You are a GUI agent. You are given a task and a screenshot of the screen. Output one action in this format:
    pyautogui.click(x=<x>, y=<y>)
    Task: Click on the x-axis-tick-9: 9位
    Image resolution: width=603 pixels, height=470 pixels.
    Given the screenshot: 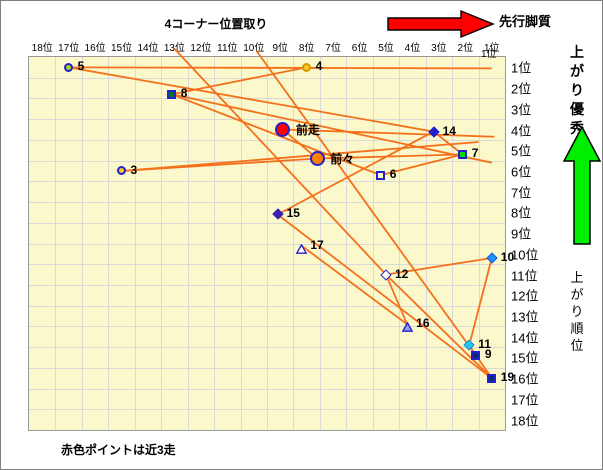 What is the action you would take?
    pyautogui.click(x=280, y=48)
    